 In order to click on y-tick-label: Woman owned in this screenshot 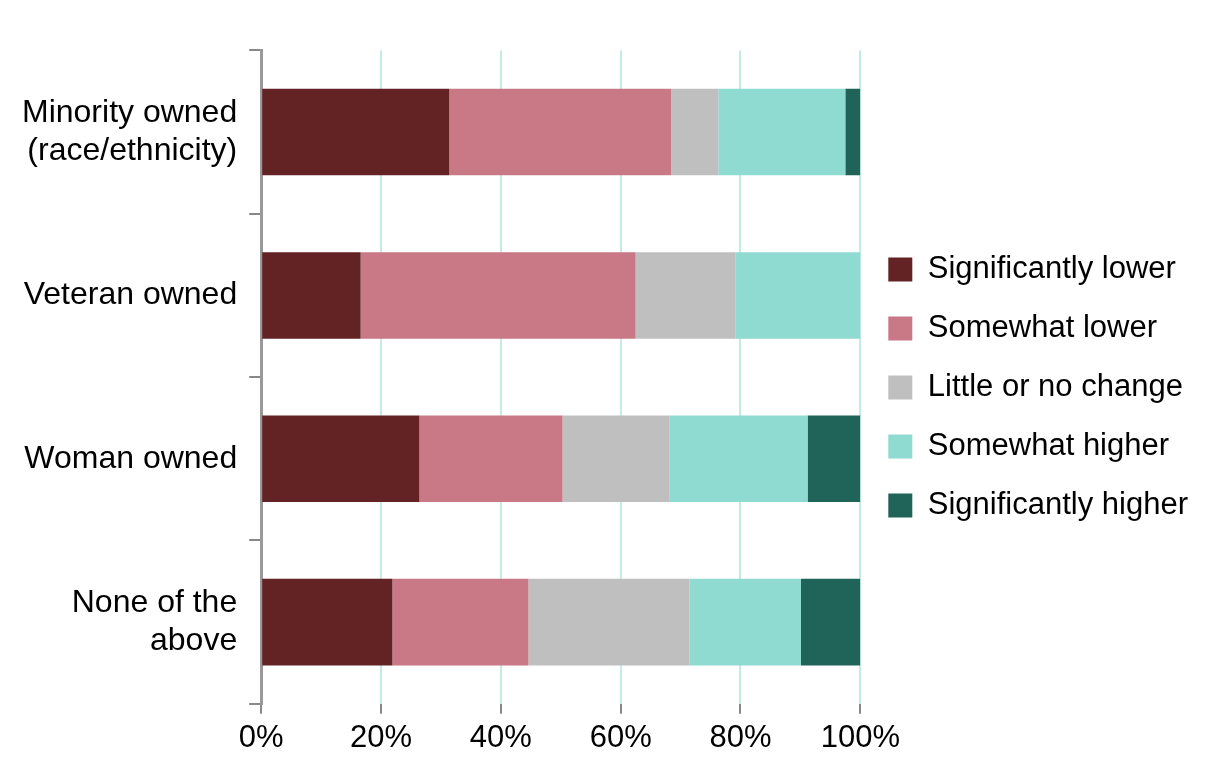, I will do `click(131, 456)`.